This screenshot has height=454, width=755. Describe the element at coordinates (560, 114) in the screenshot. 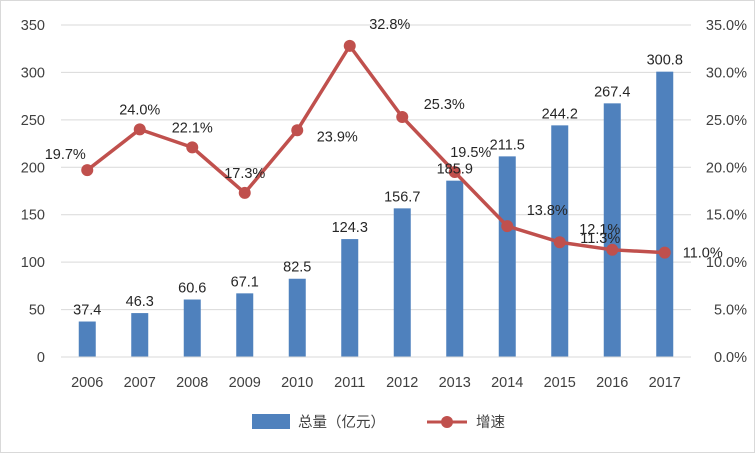

I see `bar-data-label: 244.2` at that location.